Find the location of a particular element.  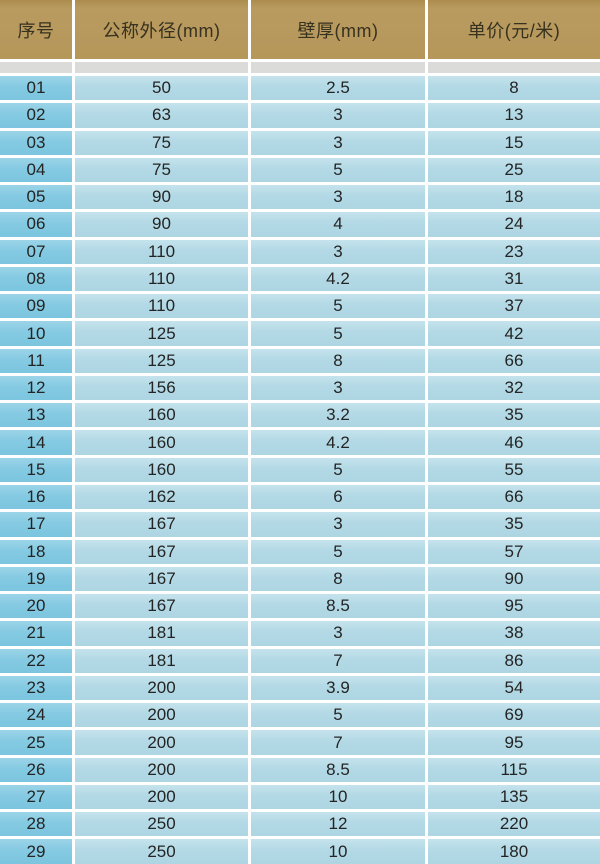

serial-cell: 14 is located at coordinates (36, 442).